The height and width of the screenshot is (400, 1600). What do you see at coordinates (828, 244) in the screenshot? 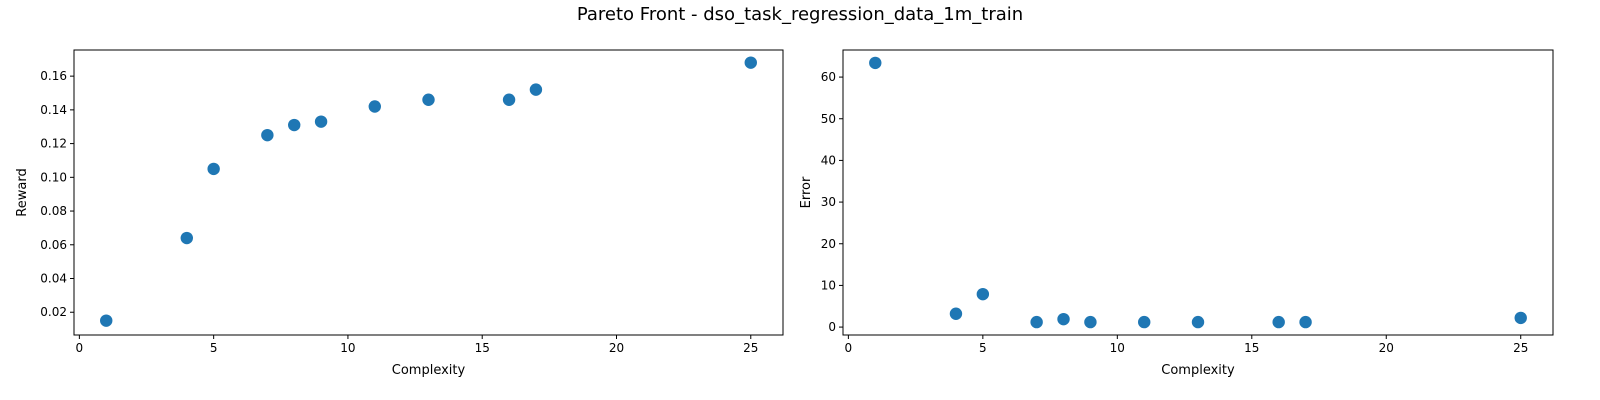
I see `y-tick-label: 20` at bounding box center [828, 244].